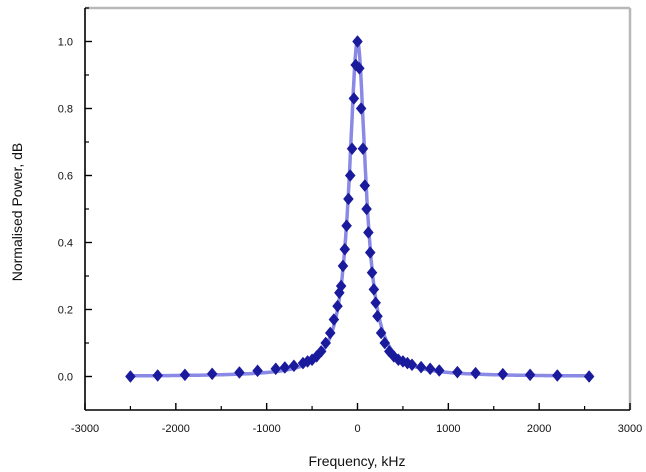 This screenshot has height=472, width=646. I want to click on y-axis-title: Normalised Power, dB, so click(17, 212).